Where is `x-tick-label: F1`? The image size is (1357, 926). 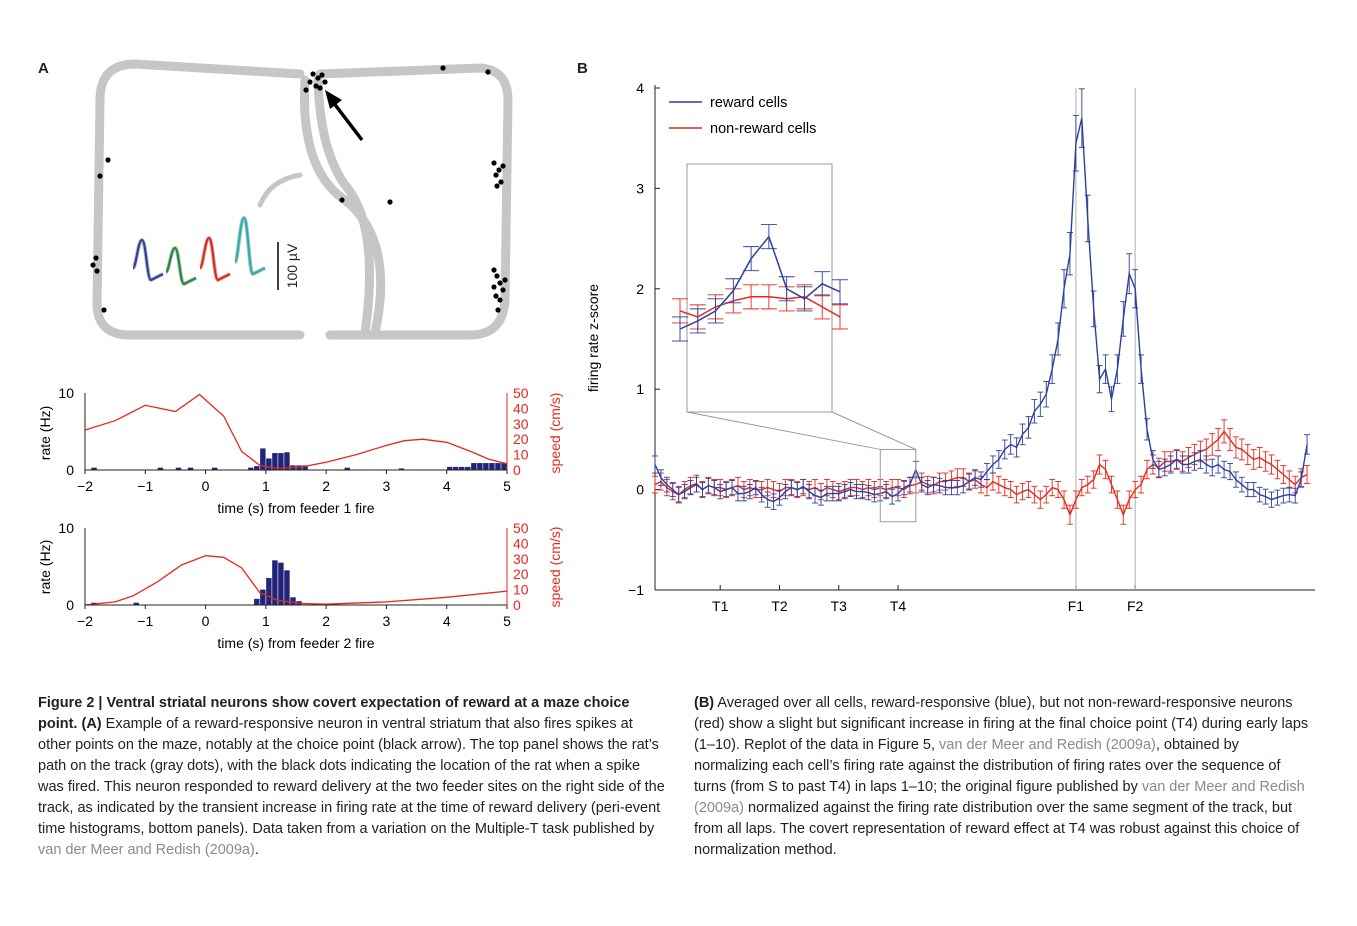
x-tick-label: F1 is located at coordinates (1076, 606).